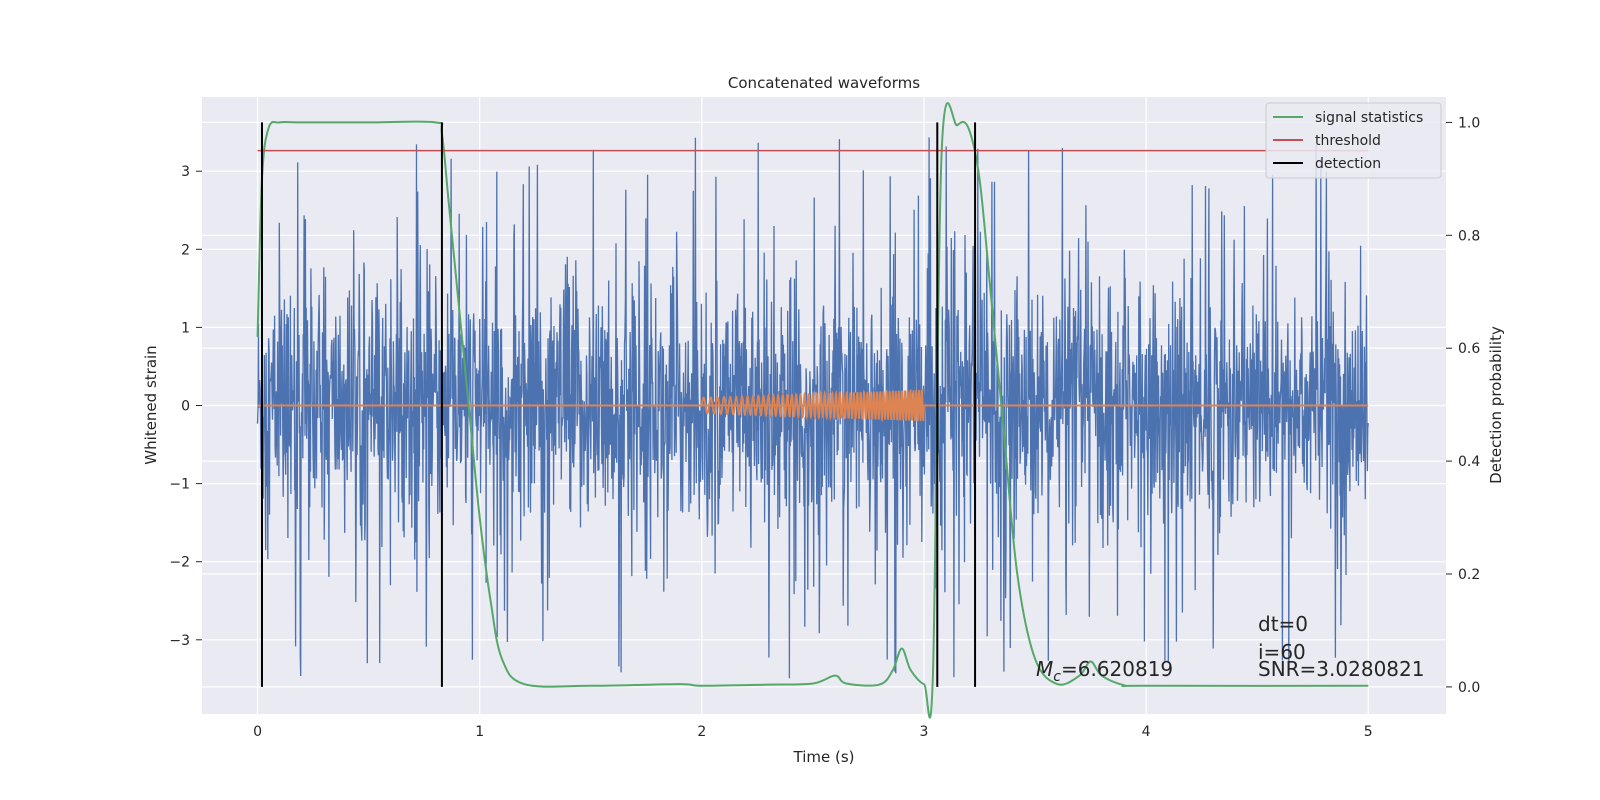 This screenshot has height=800, width=1600. I want to click on x-tick-label: 4, so click(1146, 732).